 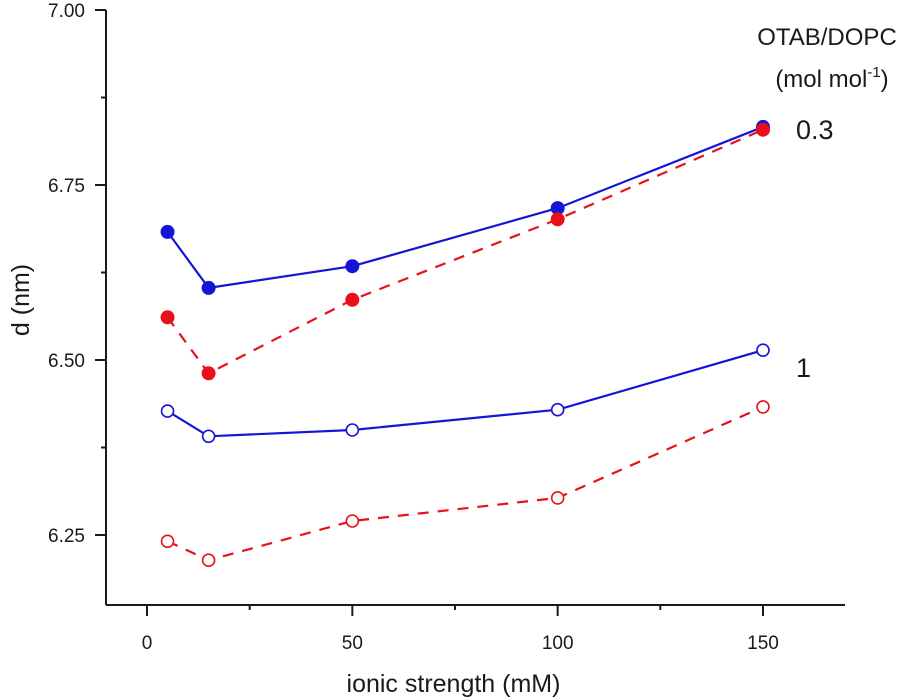 What do you see at coordinates (827, 37) in the screenshot?
I see `legend-title: OTAB/DOPC` at bounding box center [827, 37].